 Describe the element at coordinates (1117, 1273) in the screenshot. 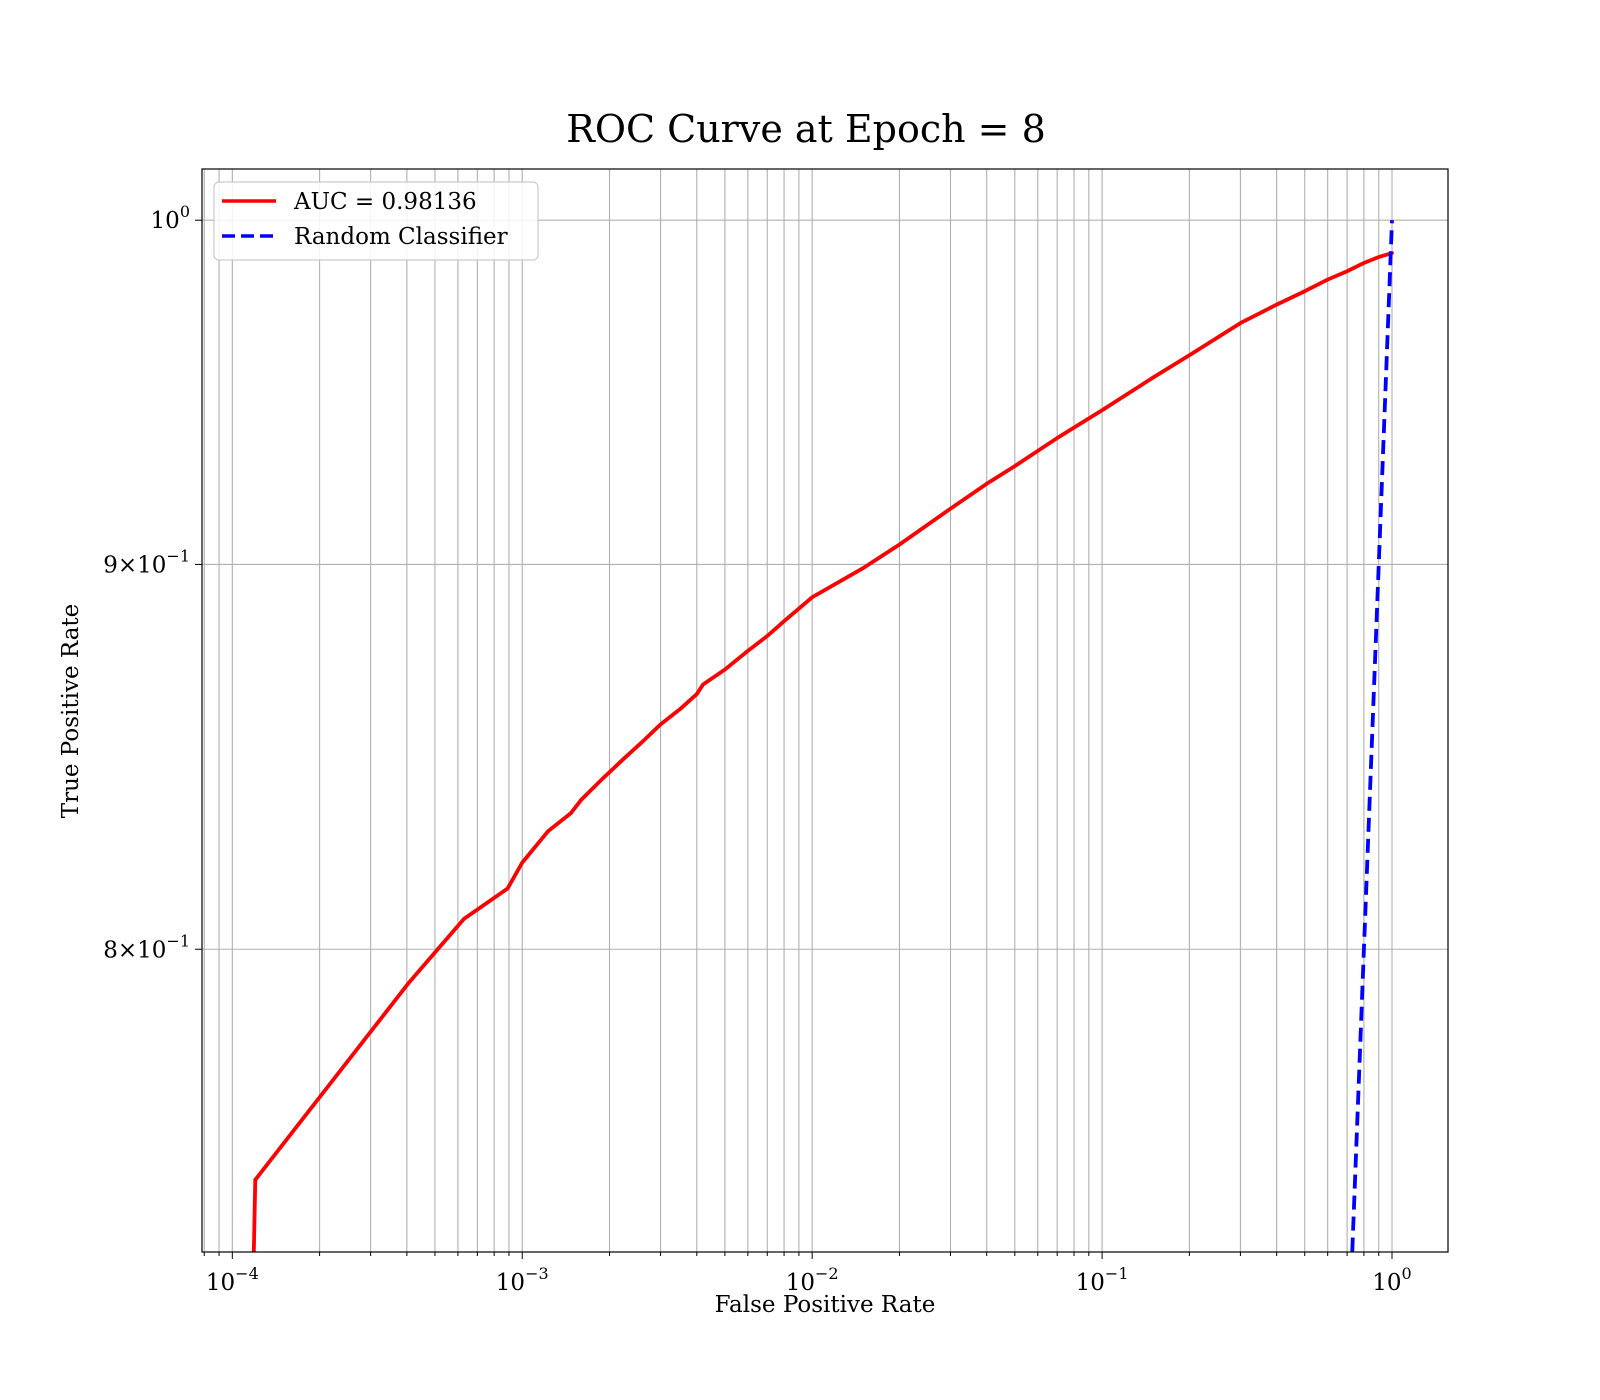

I see `x-tick-label-exponent: −1` at that location.